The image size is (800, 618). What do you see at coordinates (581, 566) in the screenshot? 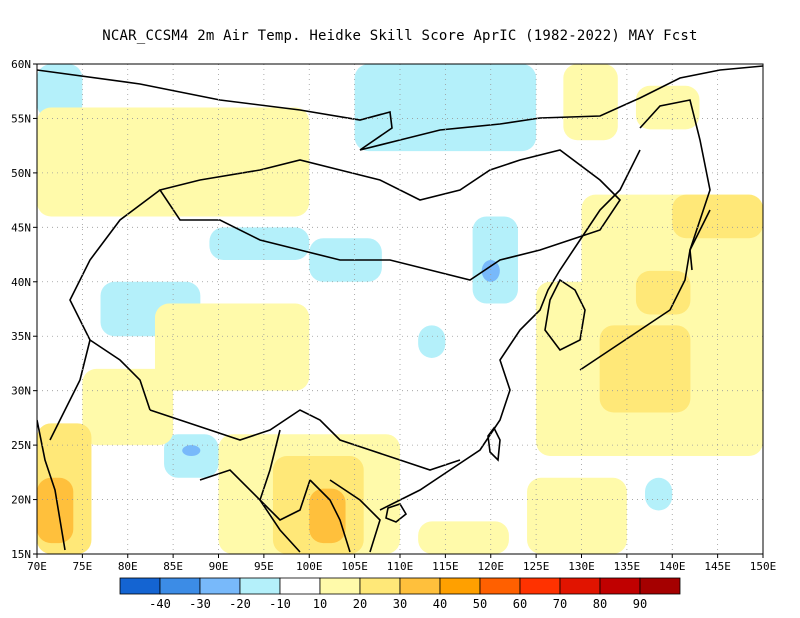
I see `x-tick-label: 130E` at bounding box center [581, 566].